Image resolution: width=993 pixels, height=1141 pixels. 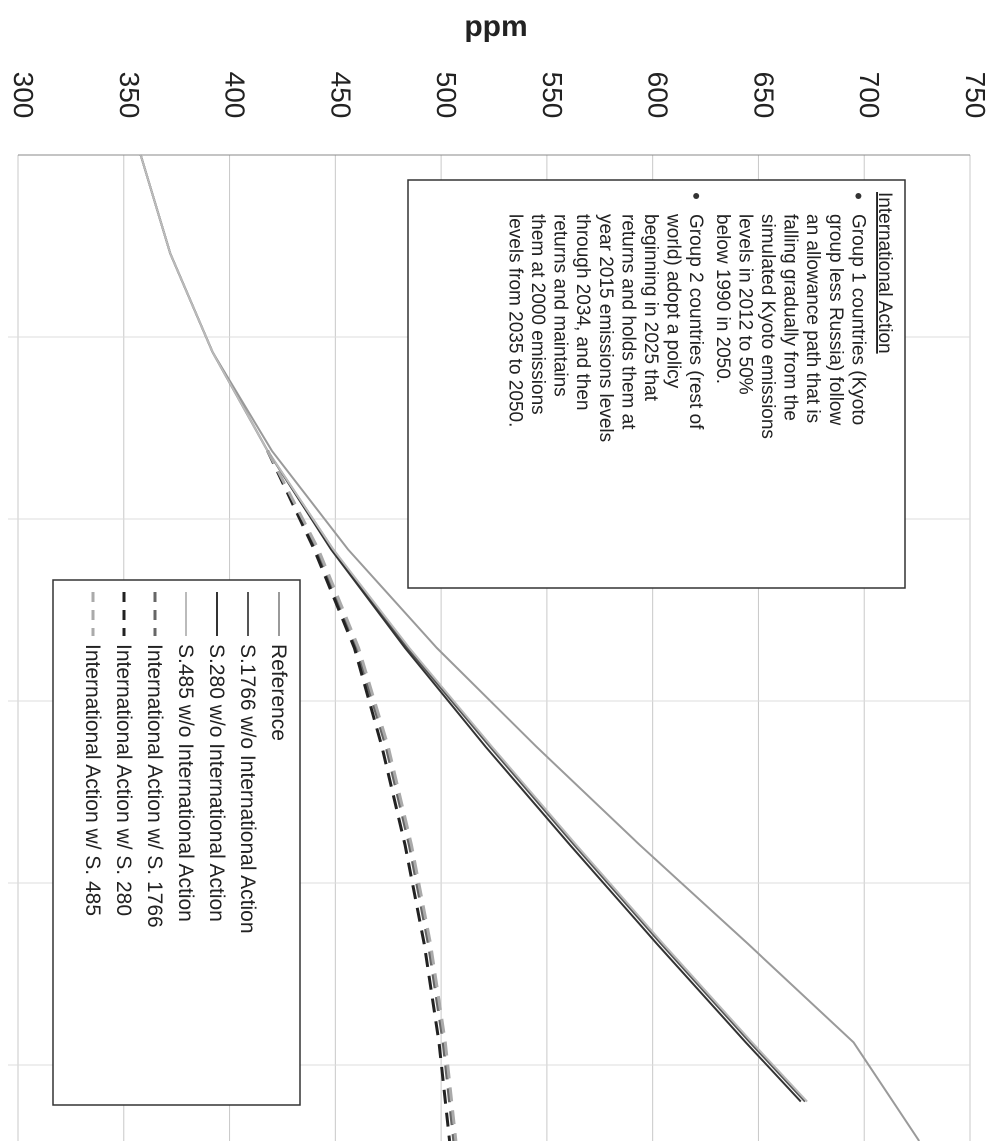 What do you see at coordinates (499, 95) in the screenshot?
I see `tick-label-layer: 300 350 400 450 500 550 600 650 700 750` at bounding box center [499, 95].